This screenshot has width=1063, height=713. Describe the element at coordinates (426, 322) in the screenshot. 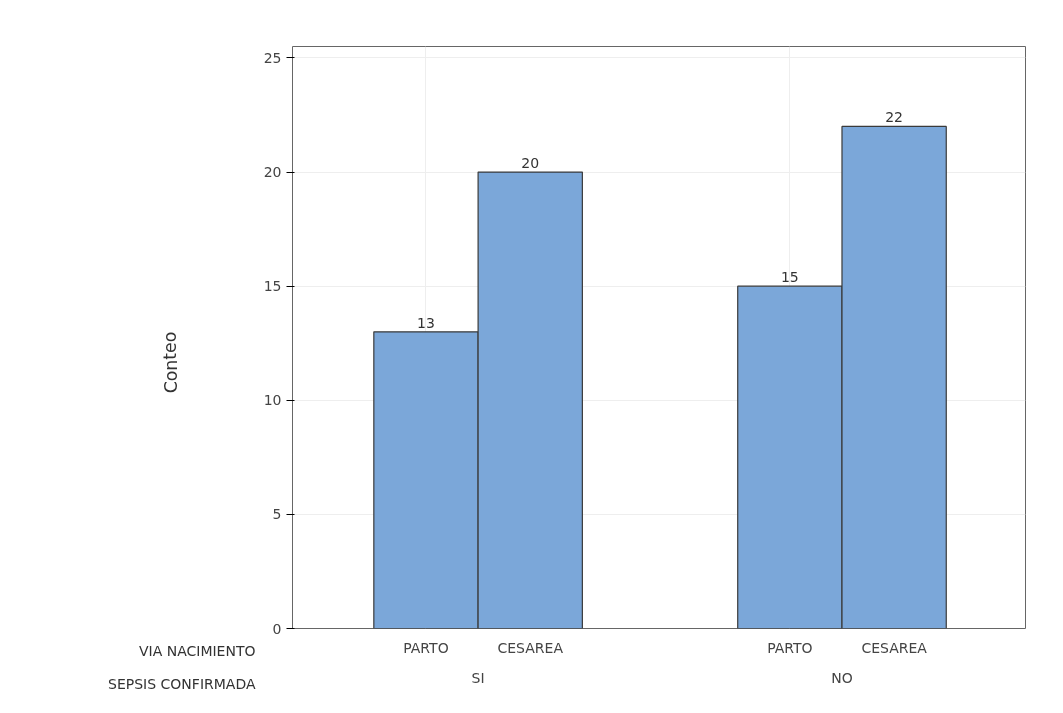

I see `data-label: 13` at that location.